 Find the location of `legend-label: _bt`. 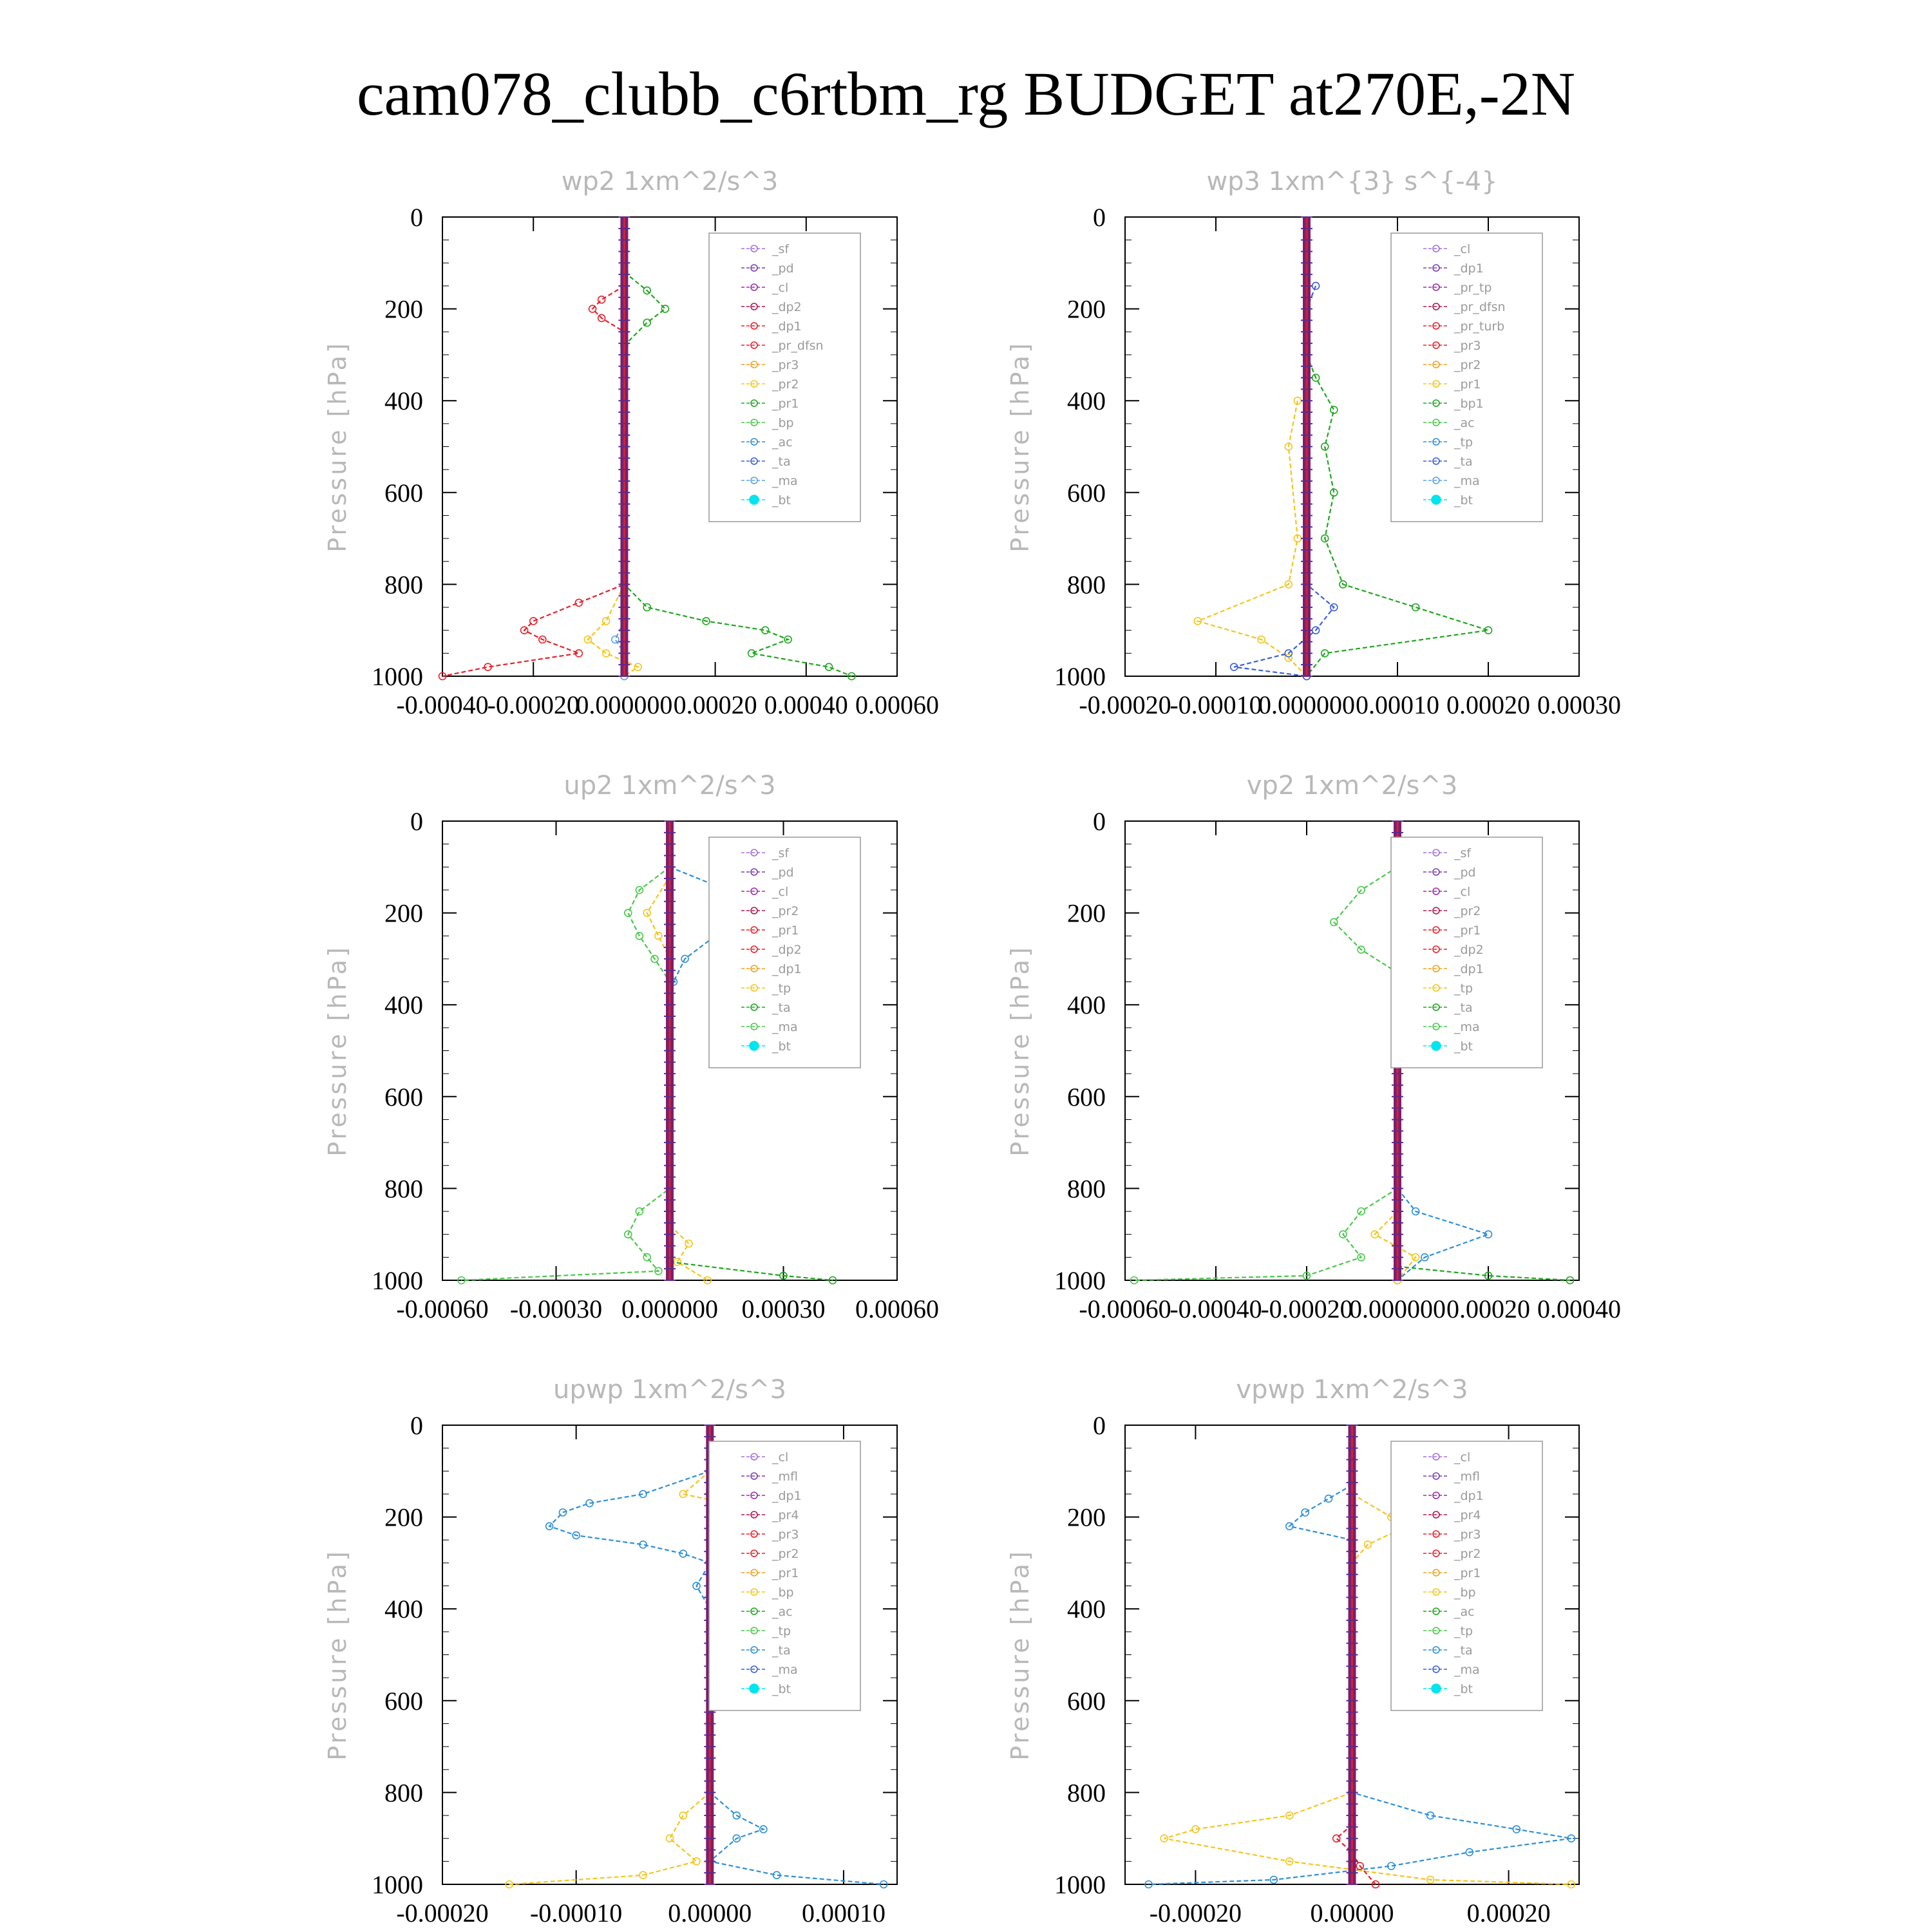

legend-label: _bt is located at coordinates (781, 1689).